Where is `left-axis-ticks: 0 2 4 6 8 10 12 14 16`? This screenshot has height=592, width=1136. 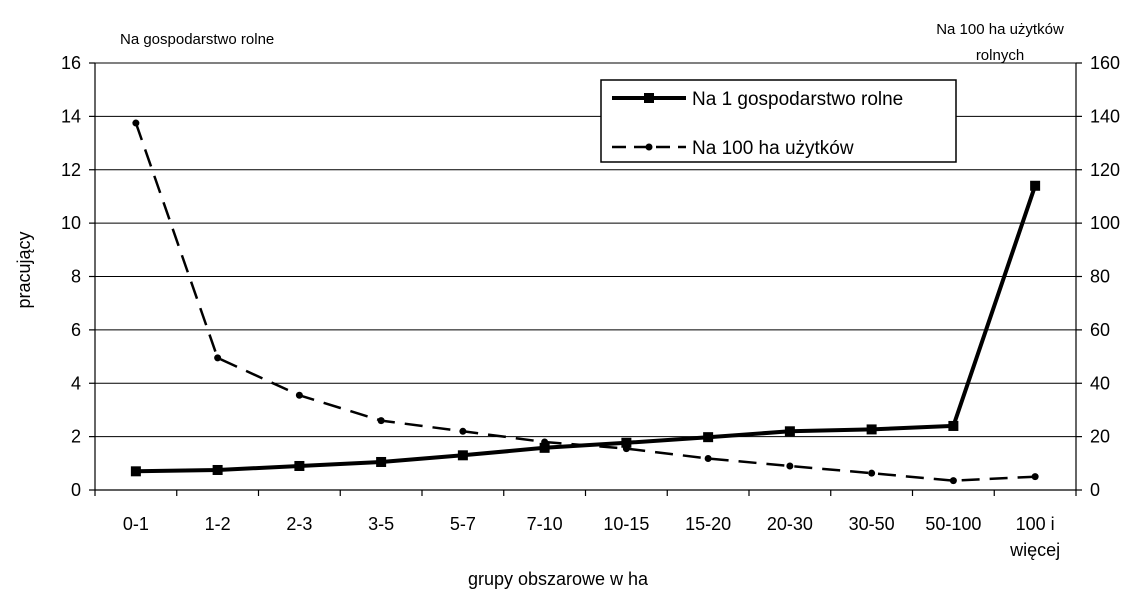
left-axis-ticks: 0 2 4 6 8 10 12 14 16 is located at coordinates (78, 276).